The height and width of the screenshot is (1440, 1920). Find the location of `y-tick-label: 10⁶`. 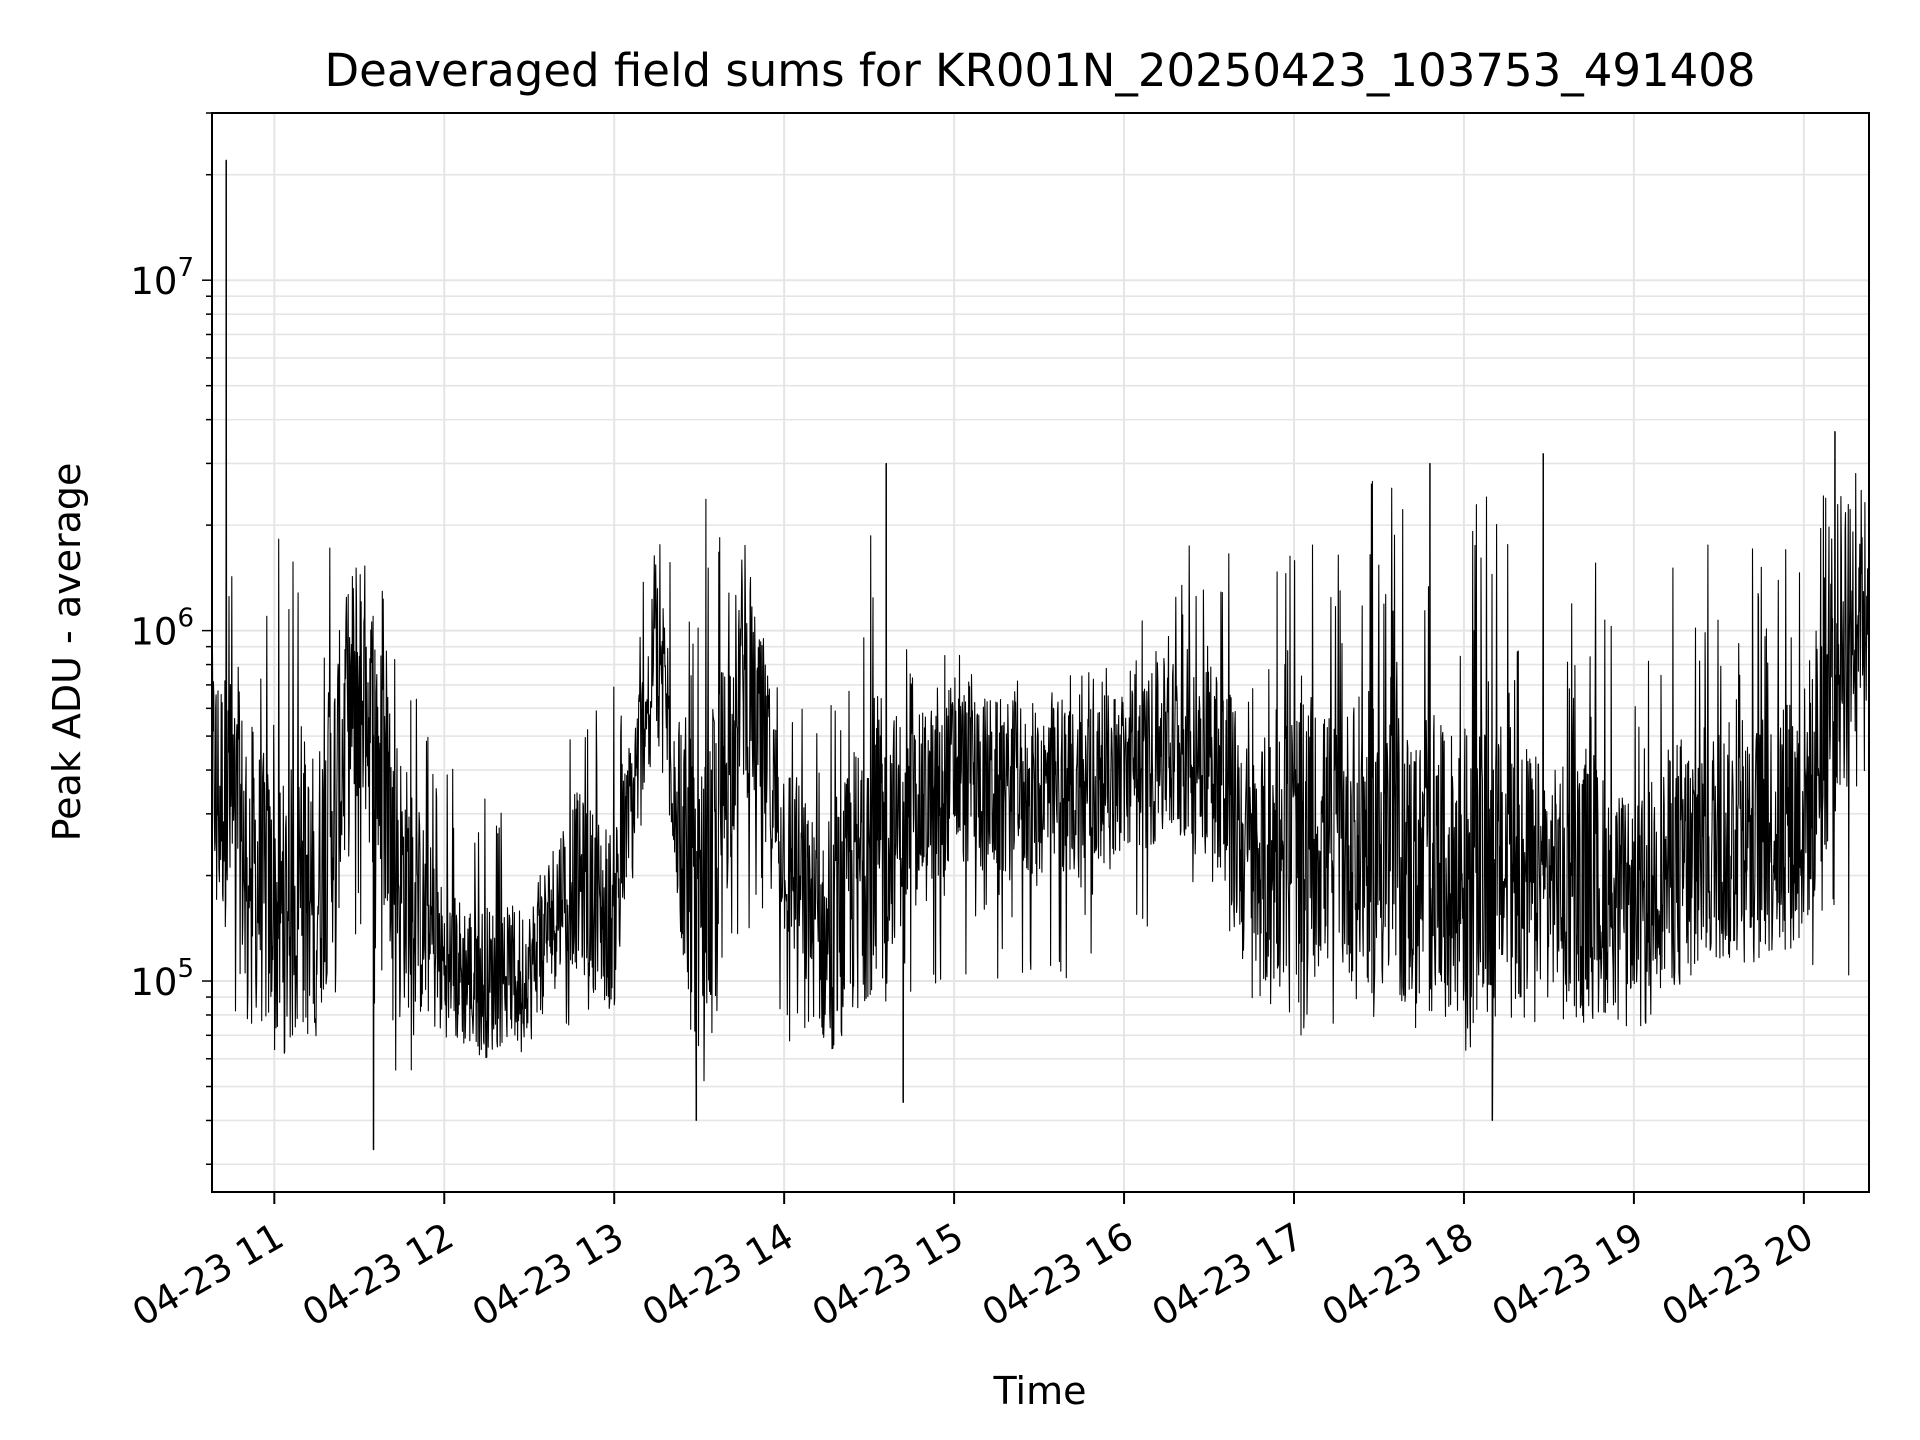

y-tick-label: 10⁶ is located at coordinates (162, 629).